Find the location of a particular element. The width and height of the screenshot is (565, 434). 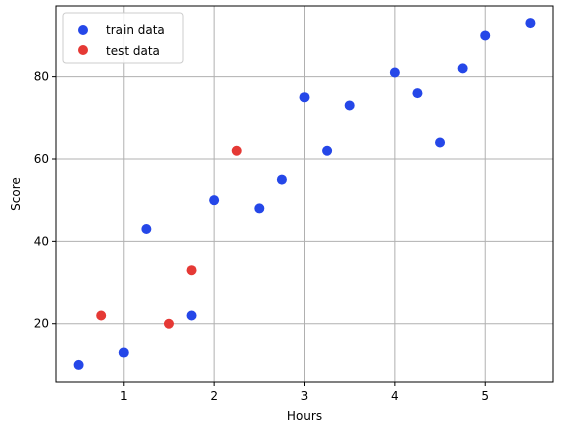

y-tick-label: 40 is located at coordinates (41, 241).